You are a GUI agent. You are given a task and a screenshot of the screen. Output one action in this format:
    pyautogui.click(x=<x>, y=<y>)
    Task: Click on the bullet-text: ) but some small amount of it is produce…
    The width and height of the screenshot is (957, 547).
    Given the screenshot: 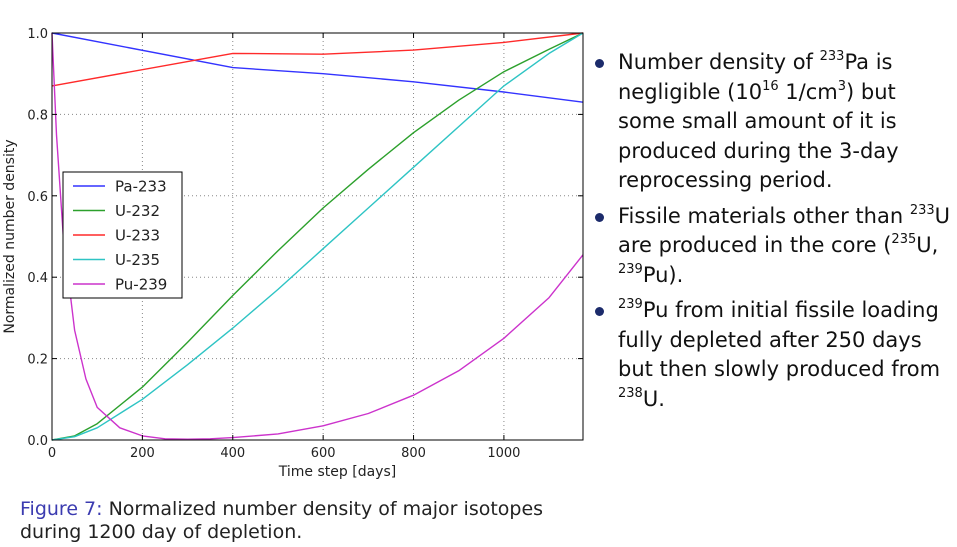 What is the action you would take?
    pyautogui.click(x=758, y=136)
    